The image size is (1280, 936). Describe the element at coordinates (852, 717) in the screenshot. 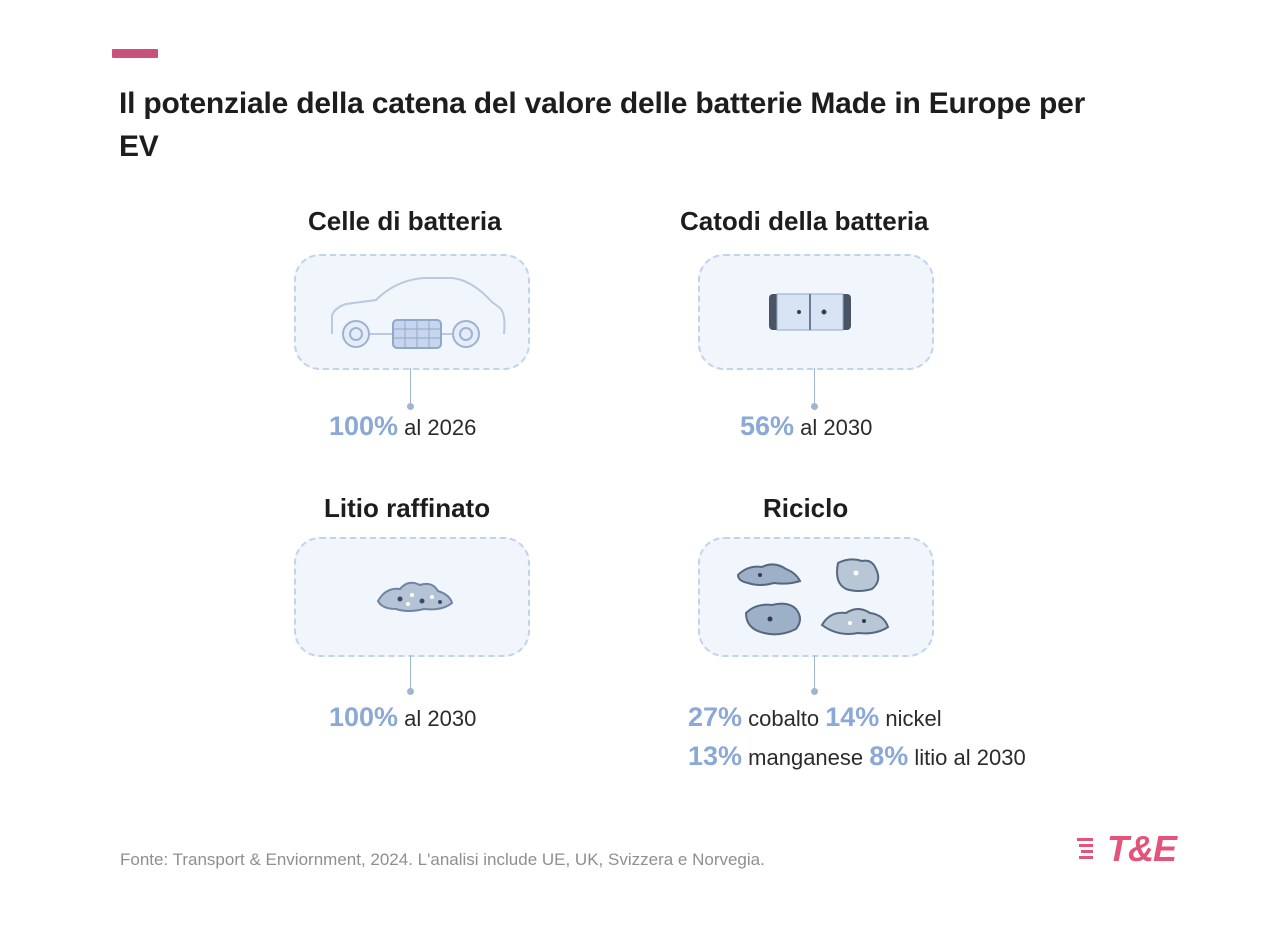

I see `stat-percent: 14%` at that location.